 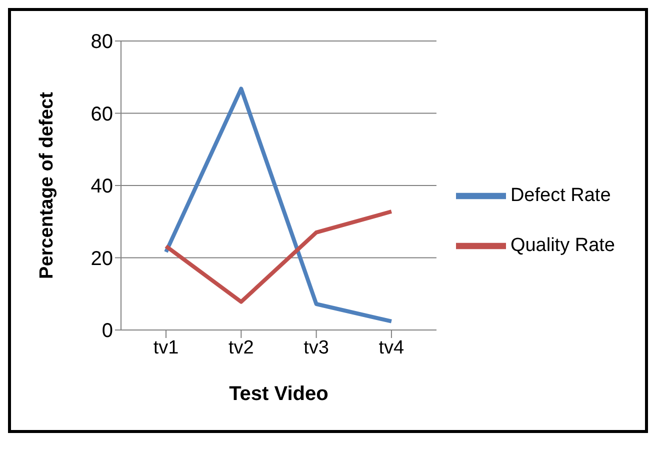 I want to click on x-tick-label: tv2, so click(x=241, y=347).